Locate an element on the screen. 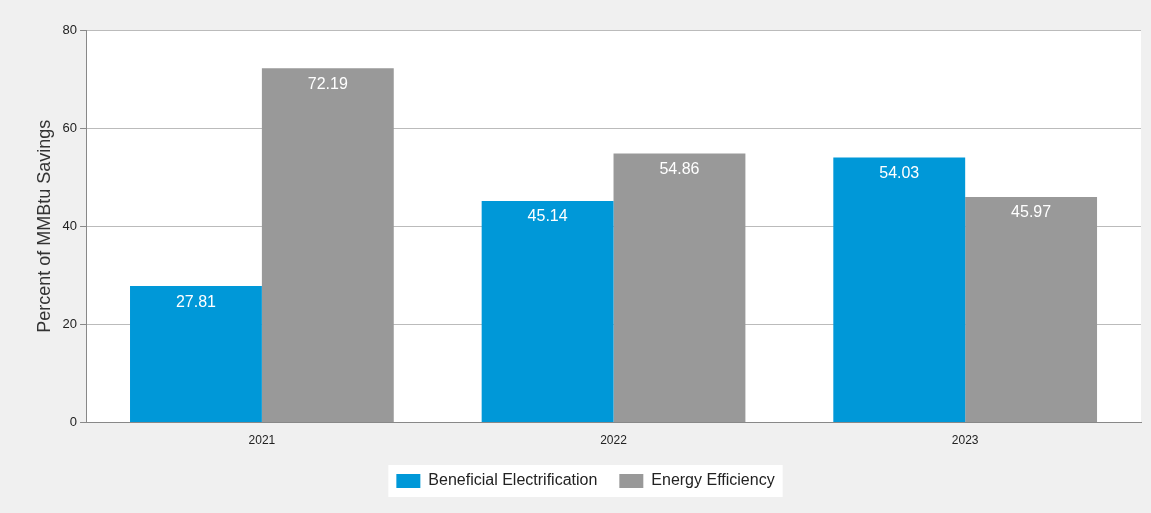 Image resolution: width=1151 pixels, height=513 pixels. data-label: 27.81 is located at coordinates (196, 301).